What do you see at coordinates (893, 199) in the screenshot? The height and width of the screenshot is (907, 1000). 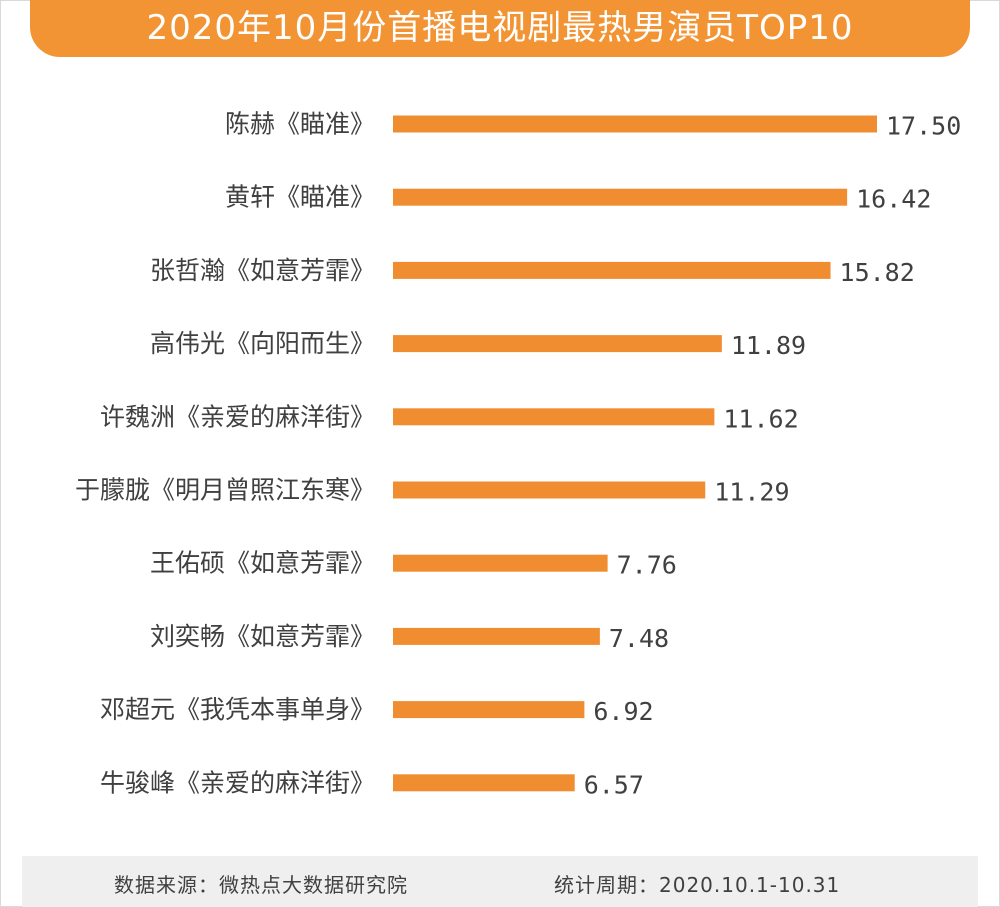 I see `value-label: 16.42` at bounding box center [893, 199].